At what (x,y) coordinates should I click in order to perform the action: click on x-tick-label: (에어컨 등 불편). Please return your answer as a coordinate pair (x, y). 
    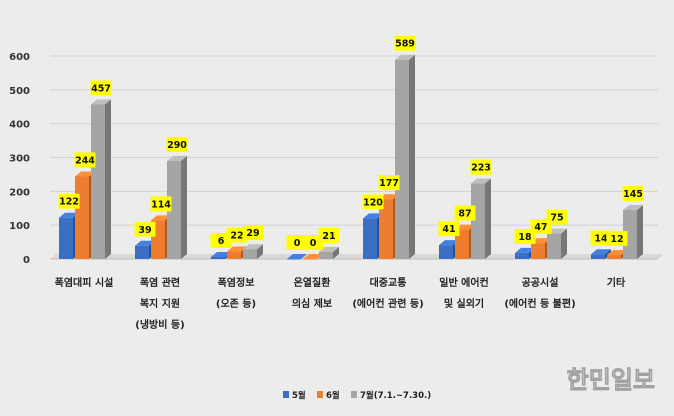
    Looking at the image, I should click on (539, 303).